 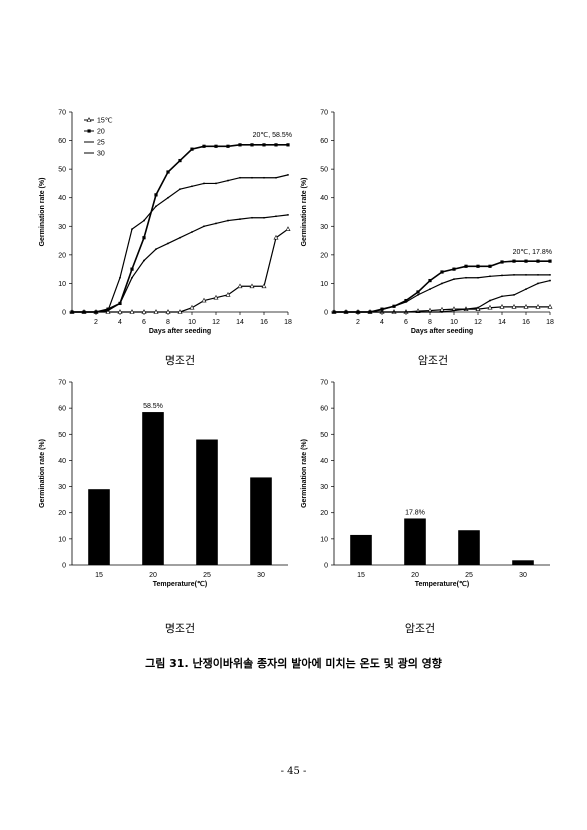 I want to click on x-tick-label: 10, so click(x=192, y=322).